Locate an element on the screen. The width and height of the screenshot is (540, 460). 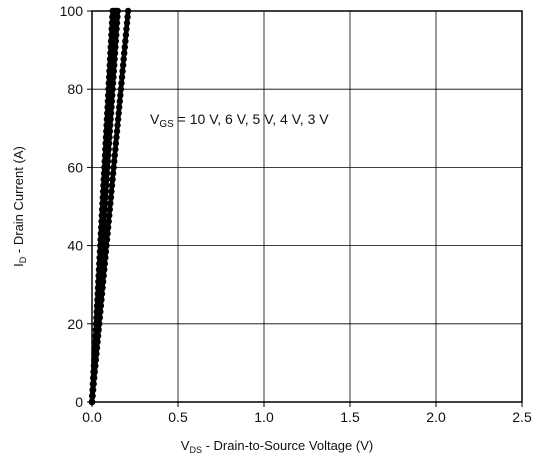
y-axis-label-rest: - Drain Current (A) is located at coordinates (18, 201).